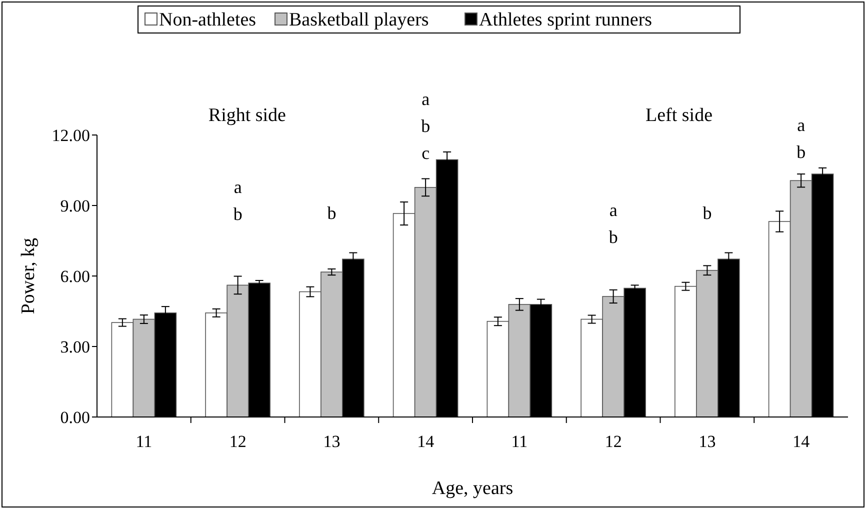 The image size is (866, 513). Describe the element at coordinates (473, 488) in the screenshot. I see `x-axis-title: Age, years` at that location.